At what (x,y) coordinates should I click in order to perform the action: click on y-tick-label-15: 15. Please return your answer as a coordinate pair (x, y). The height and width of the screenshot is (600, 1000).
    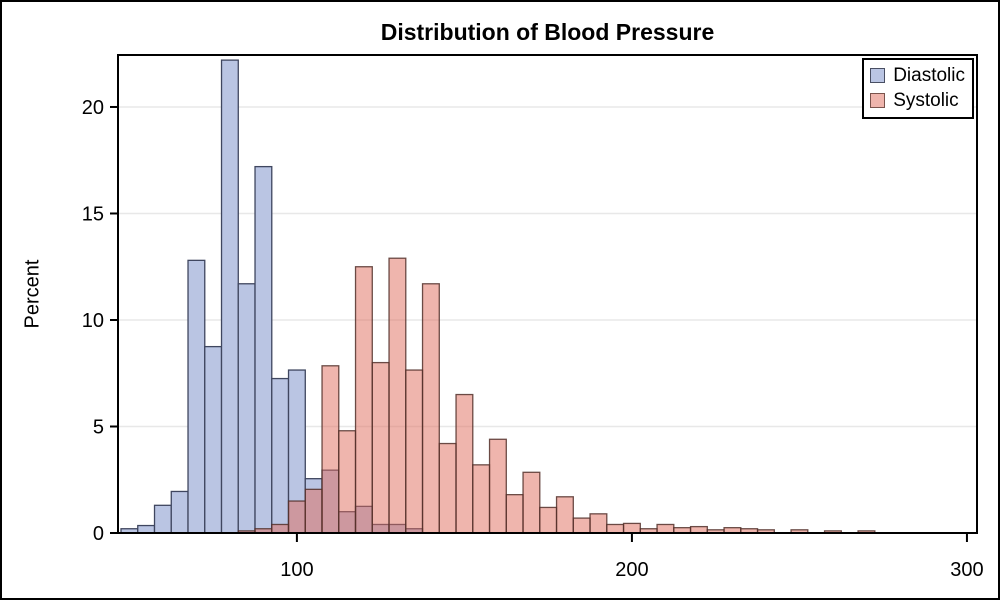
    Looking at the image, I should click on (93, 214).